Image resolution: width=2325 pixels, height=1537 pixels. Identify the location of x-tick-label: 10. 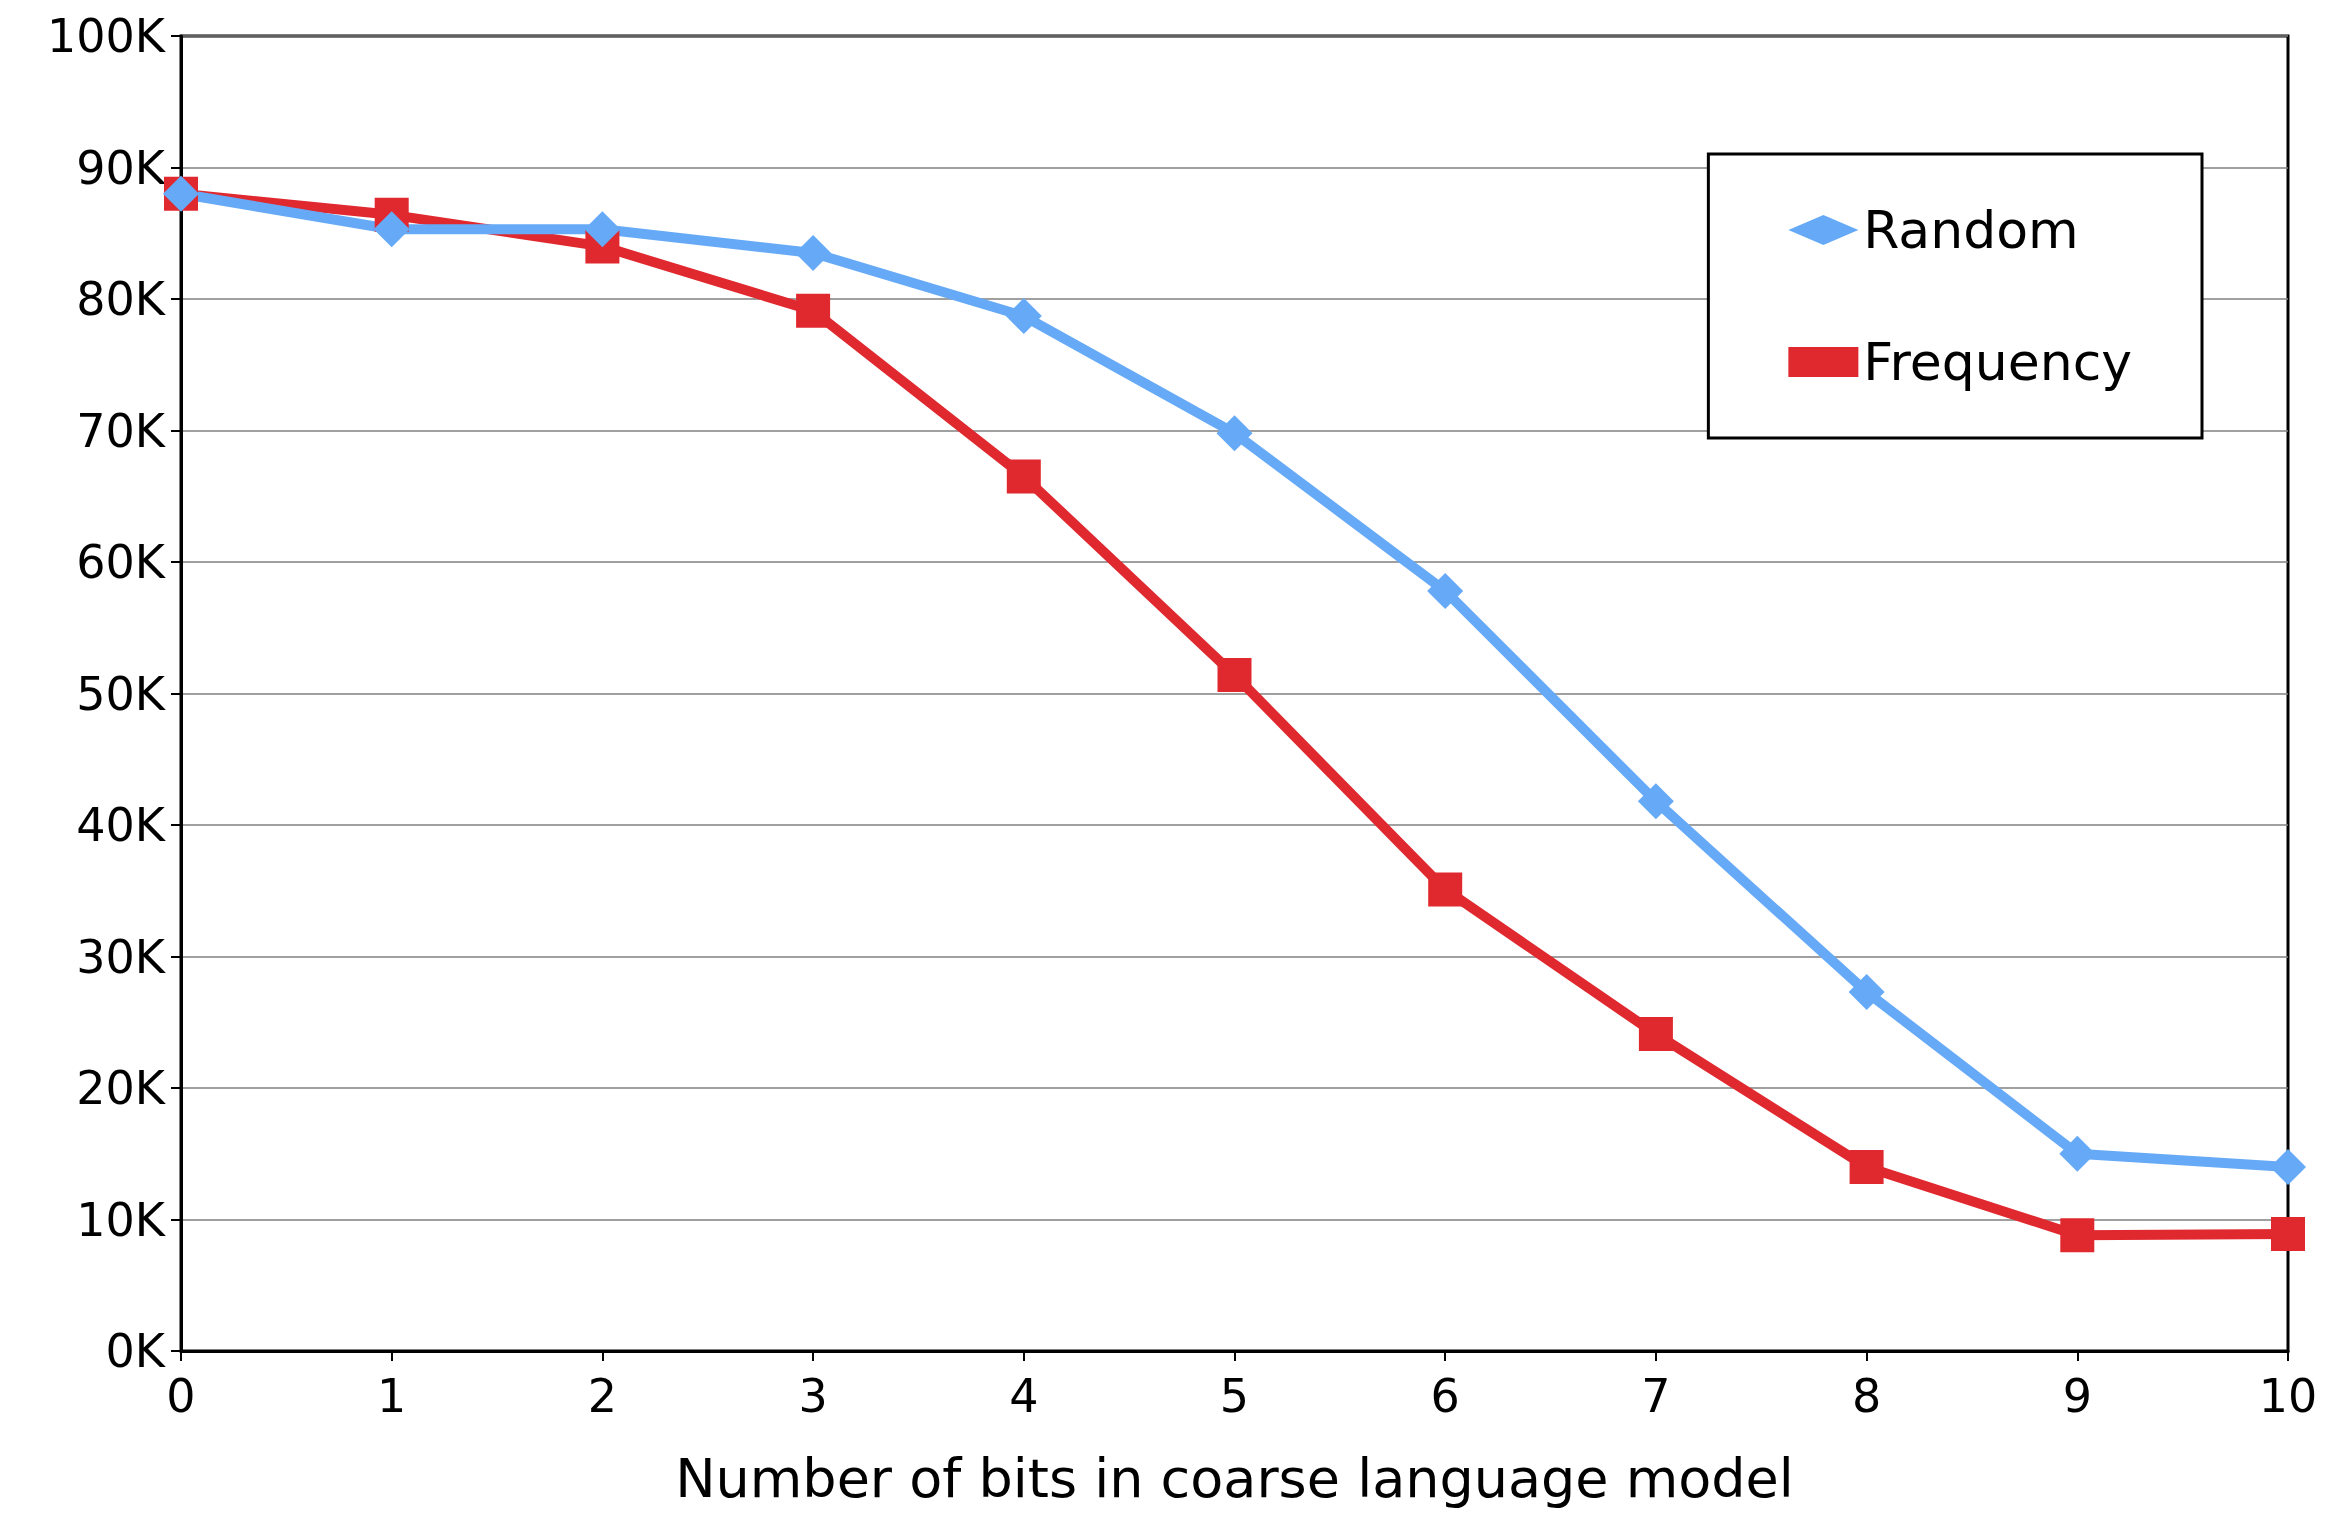
(2288, 1396).